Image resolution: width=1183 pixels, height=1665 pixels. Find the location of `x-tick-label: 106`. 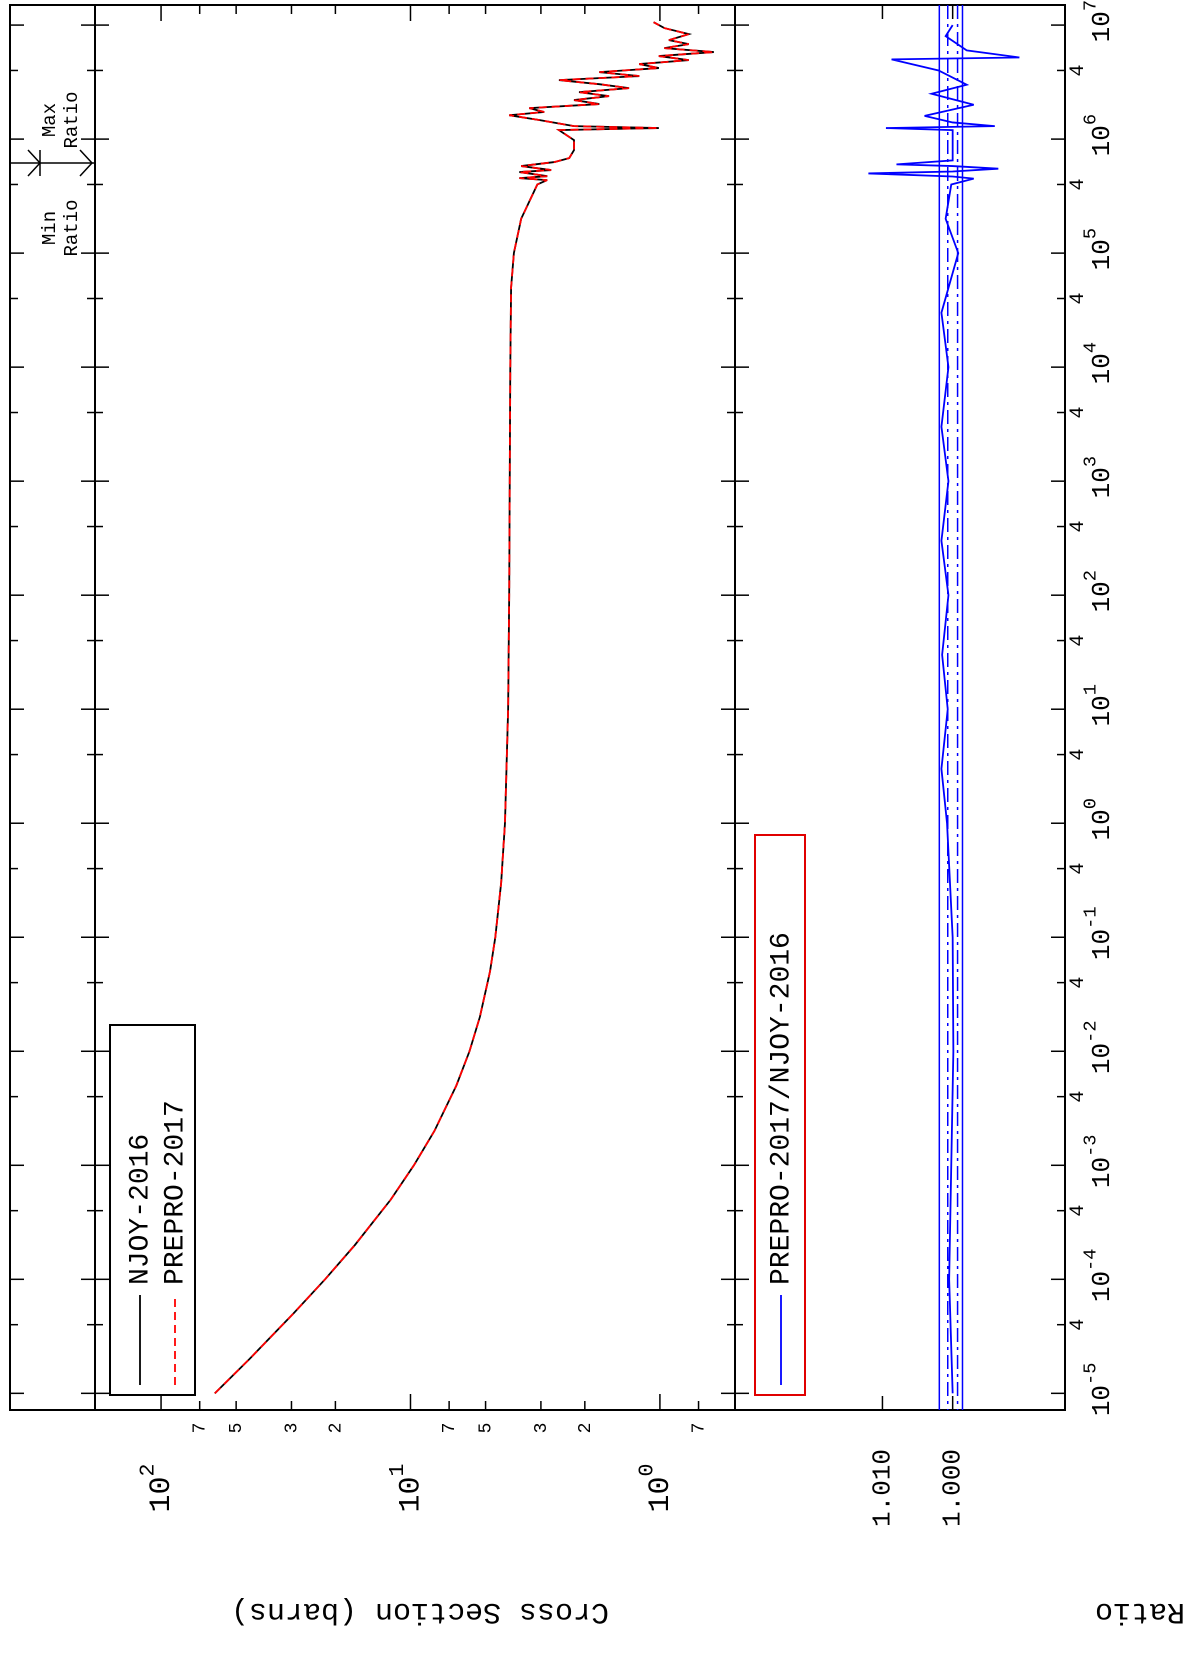

x-tick-label: 106 is located at coordinates (1098, 135).